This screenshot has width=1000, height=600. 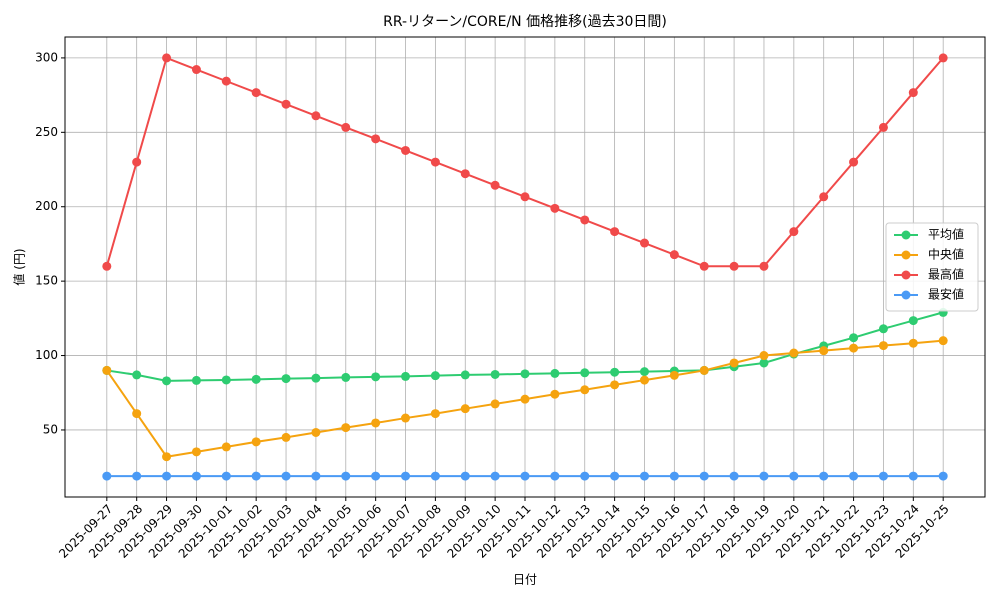 I want to click on y-tick-label: 200, so click(x=46, y=206).